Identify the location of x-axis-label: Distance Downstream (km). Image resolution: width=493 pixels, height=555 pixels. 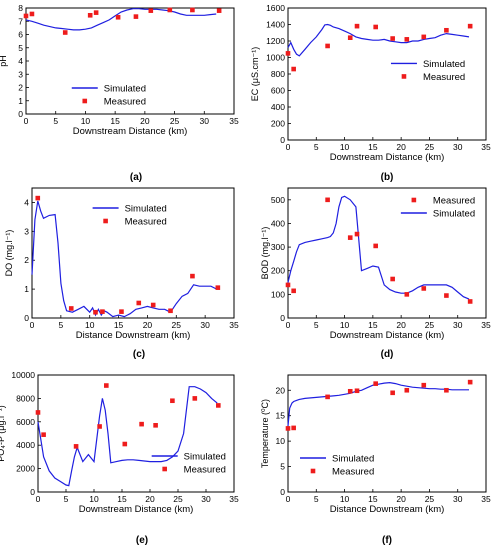
(387, 509).